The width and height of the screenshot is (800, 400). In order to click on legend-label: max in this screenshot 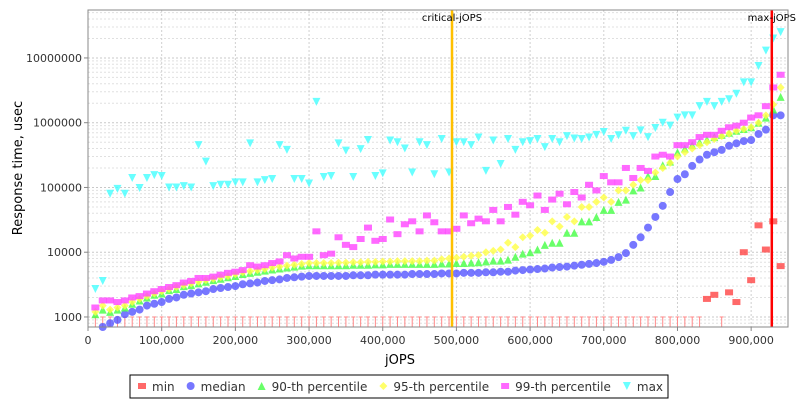, I will do `click(650, 387)`.